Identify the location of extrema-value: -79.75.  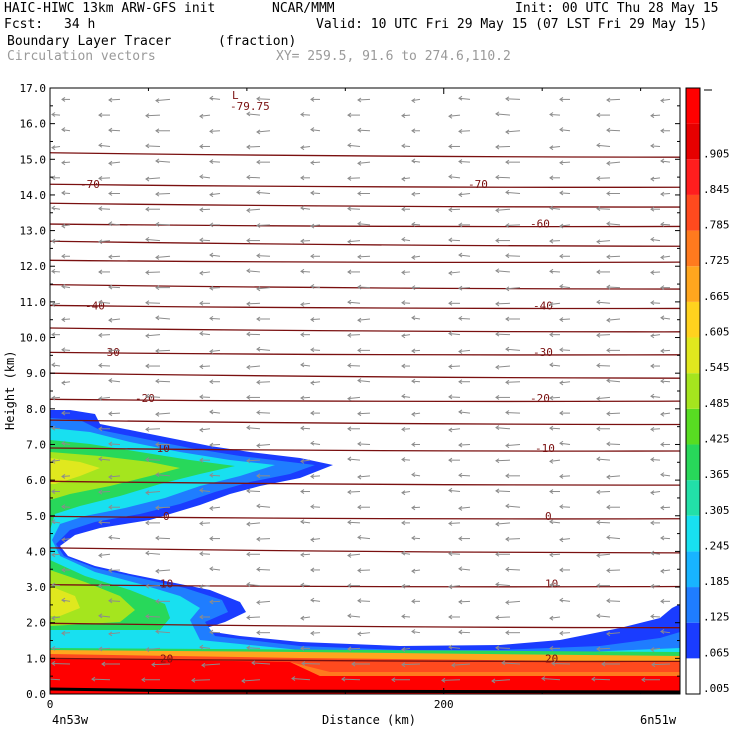
(250, 106).